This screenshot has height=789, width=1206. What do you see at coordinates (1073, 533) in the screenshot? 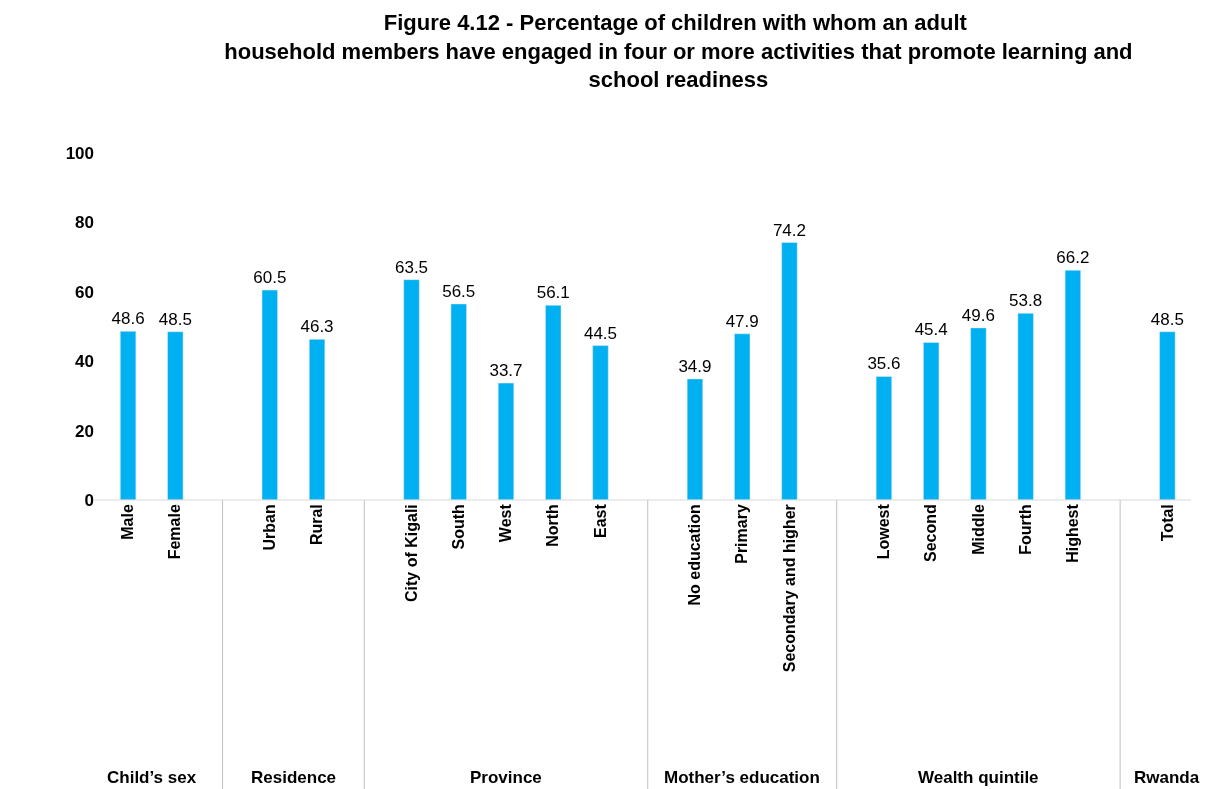
I see `x-tick-label: Highest` at bounding box center [1073, 533].